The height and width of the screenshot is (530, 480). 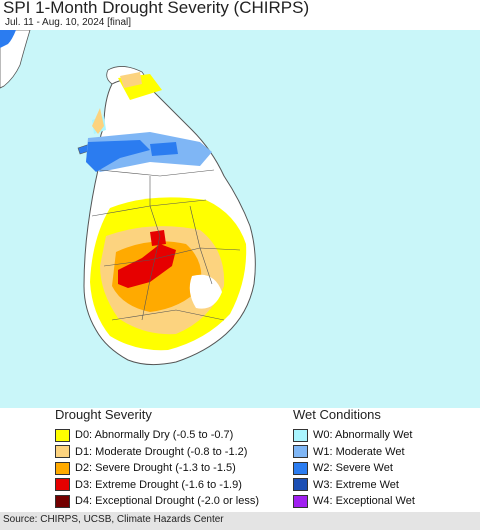 What do you see at coordinates (300, 468) in the screenshot?
I see `swatch-w2` at bounding box center [300, 468].